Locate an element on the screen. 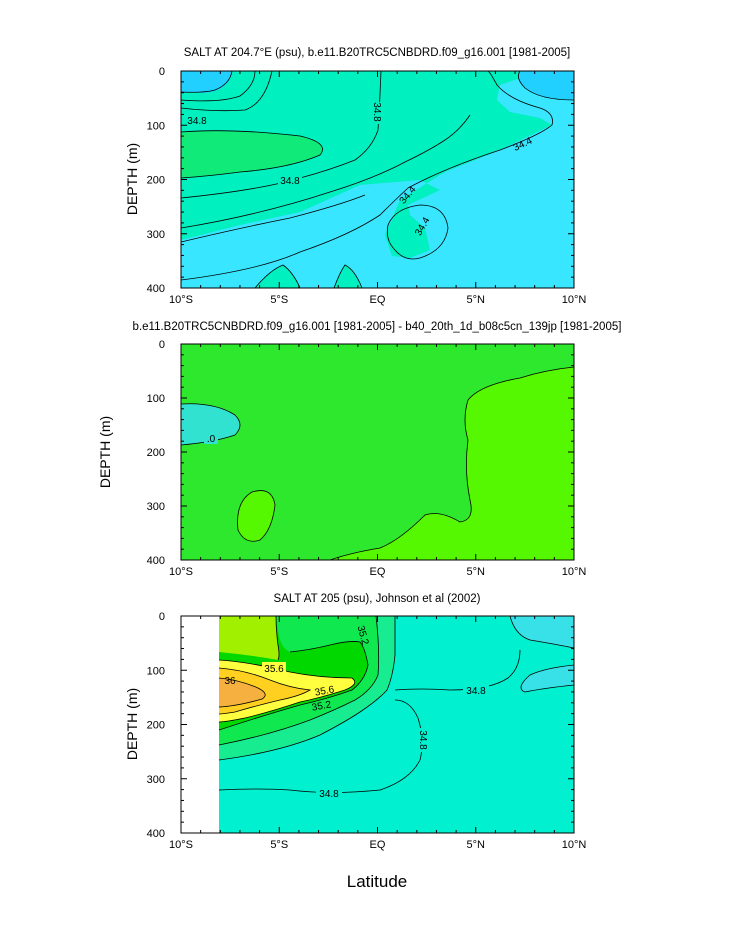 The width and height of the screenshot is (733, 945). panel-2-clabel-1: .0 is located at coordinates (211, 439).